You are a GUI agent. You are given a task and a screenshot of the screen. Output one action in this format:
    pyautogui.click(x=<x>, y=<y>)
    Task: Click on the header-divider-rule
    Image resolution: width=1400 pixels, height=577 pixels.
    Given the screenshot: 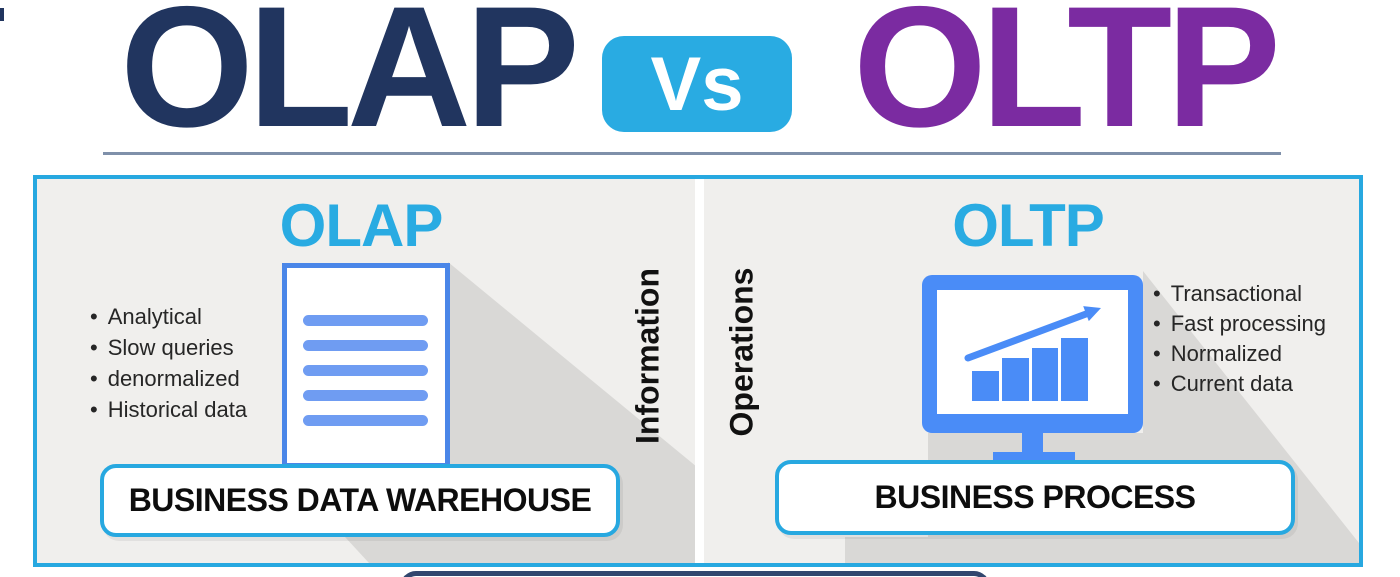 What is the action you would take?
    pyautogui.click(x=692, y=153)
    